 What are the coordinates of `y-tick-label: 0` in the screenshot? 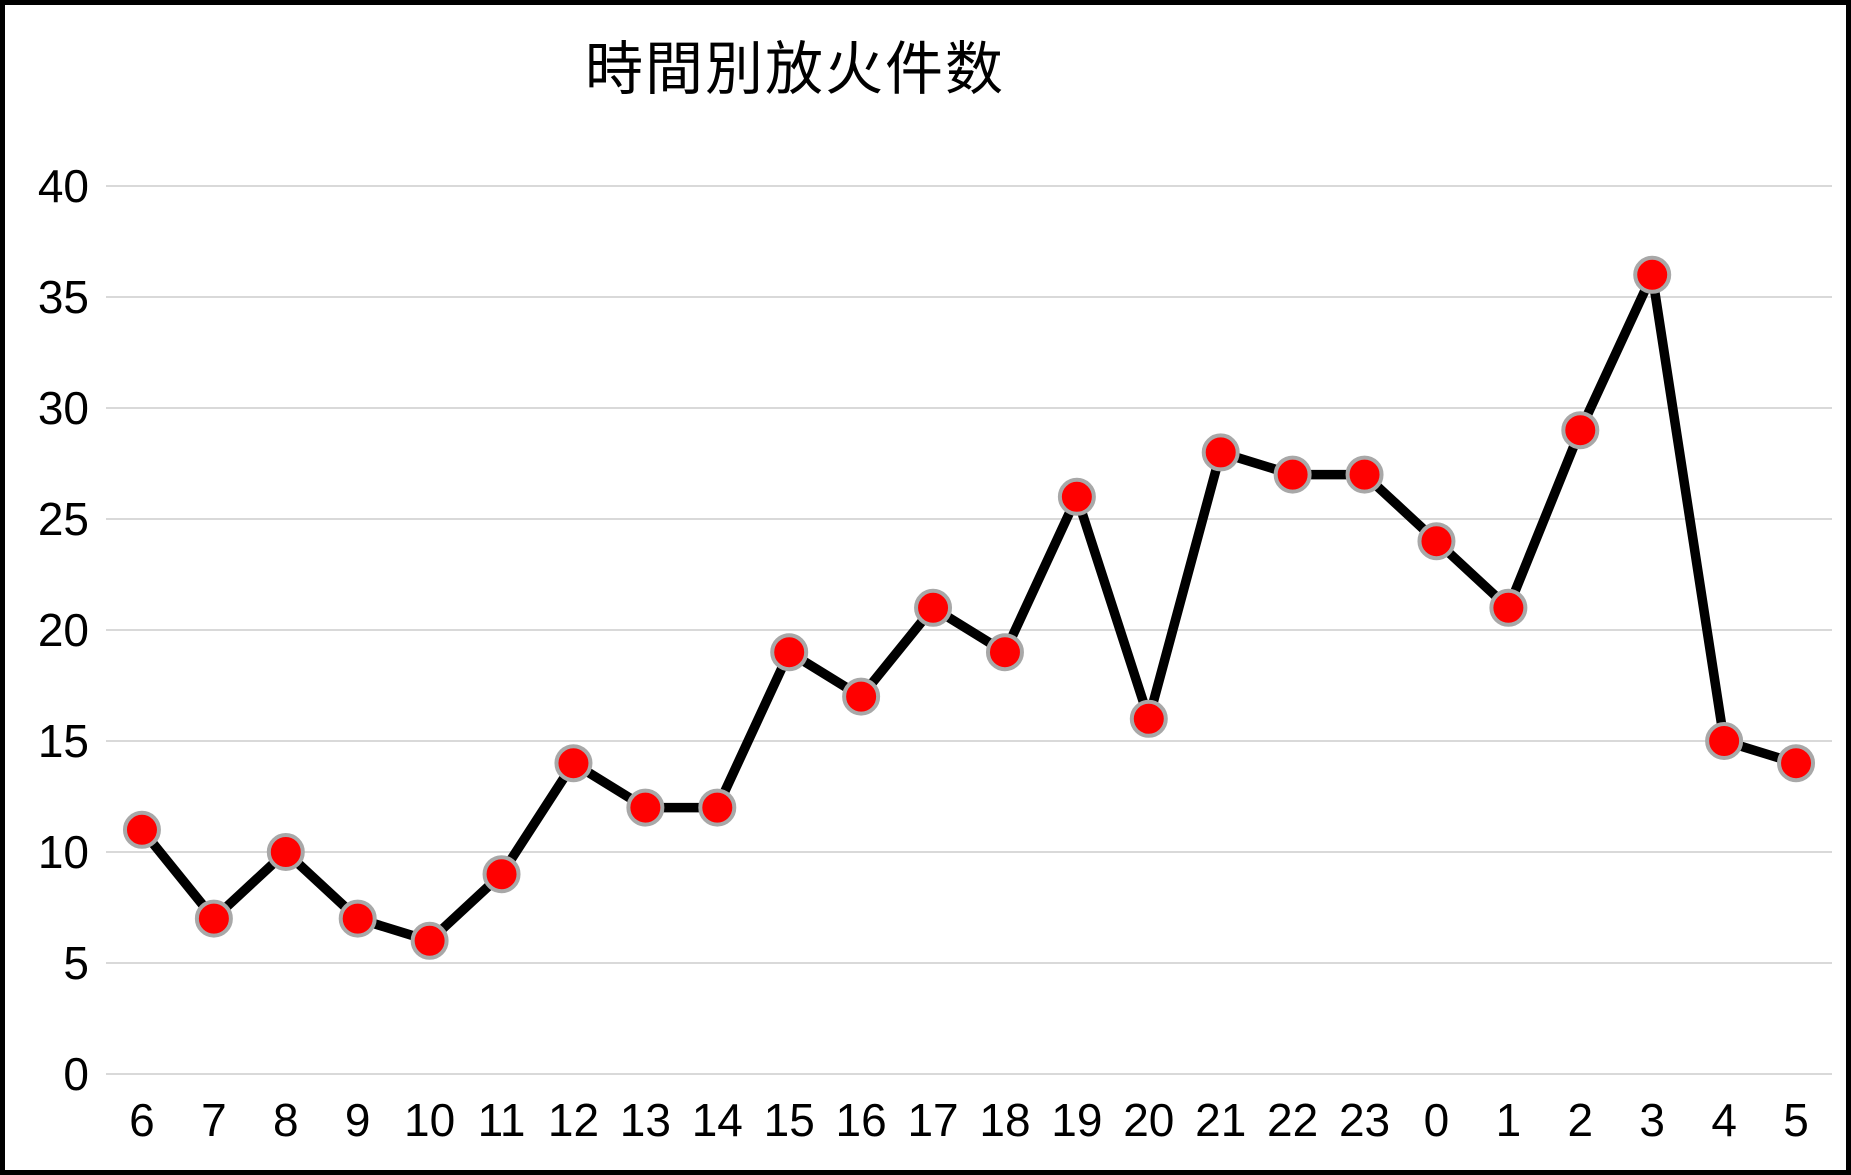 It's located at (76, 1074).